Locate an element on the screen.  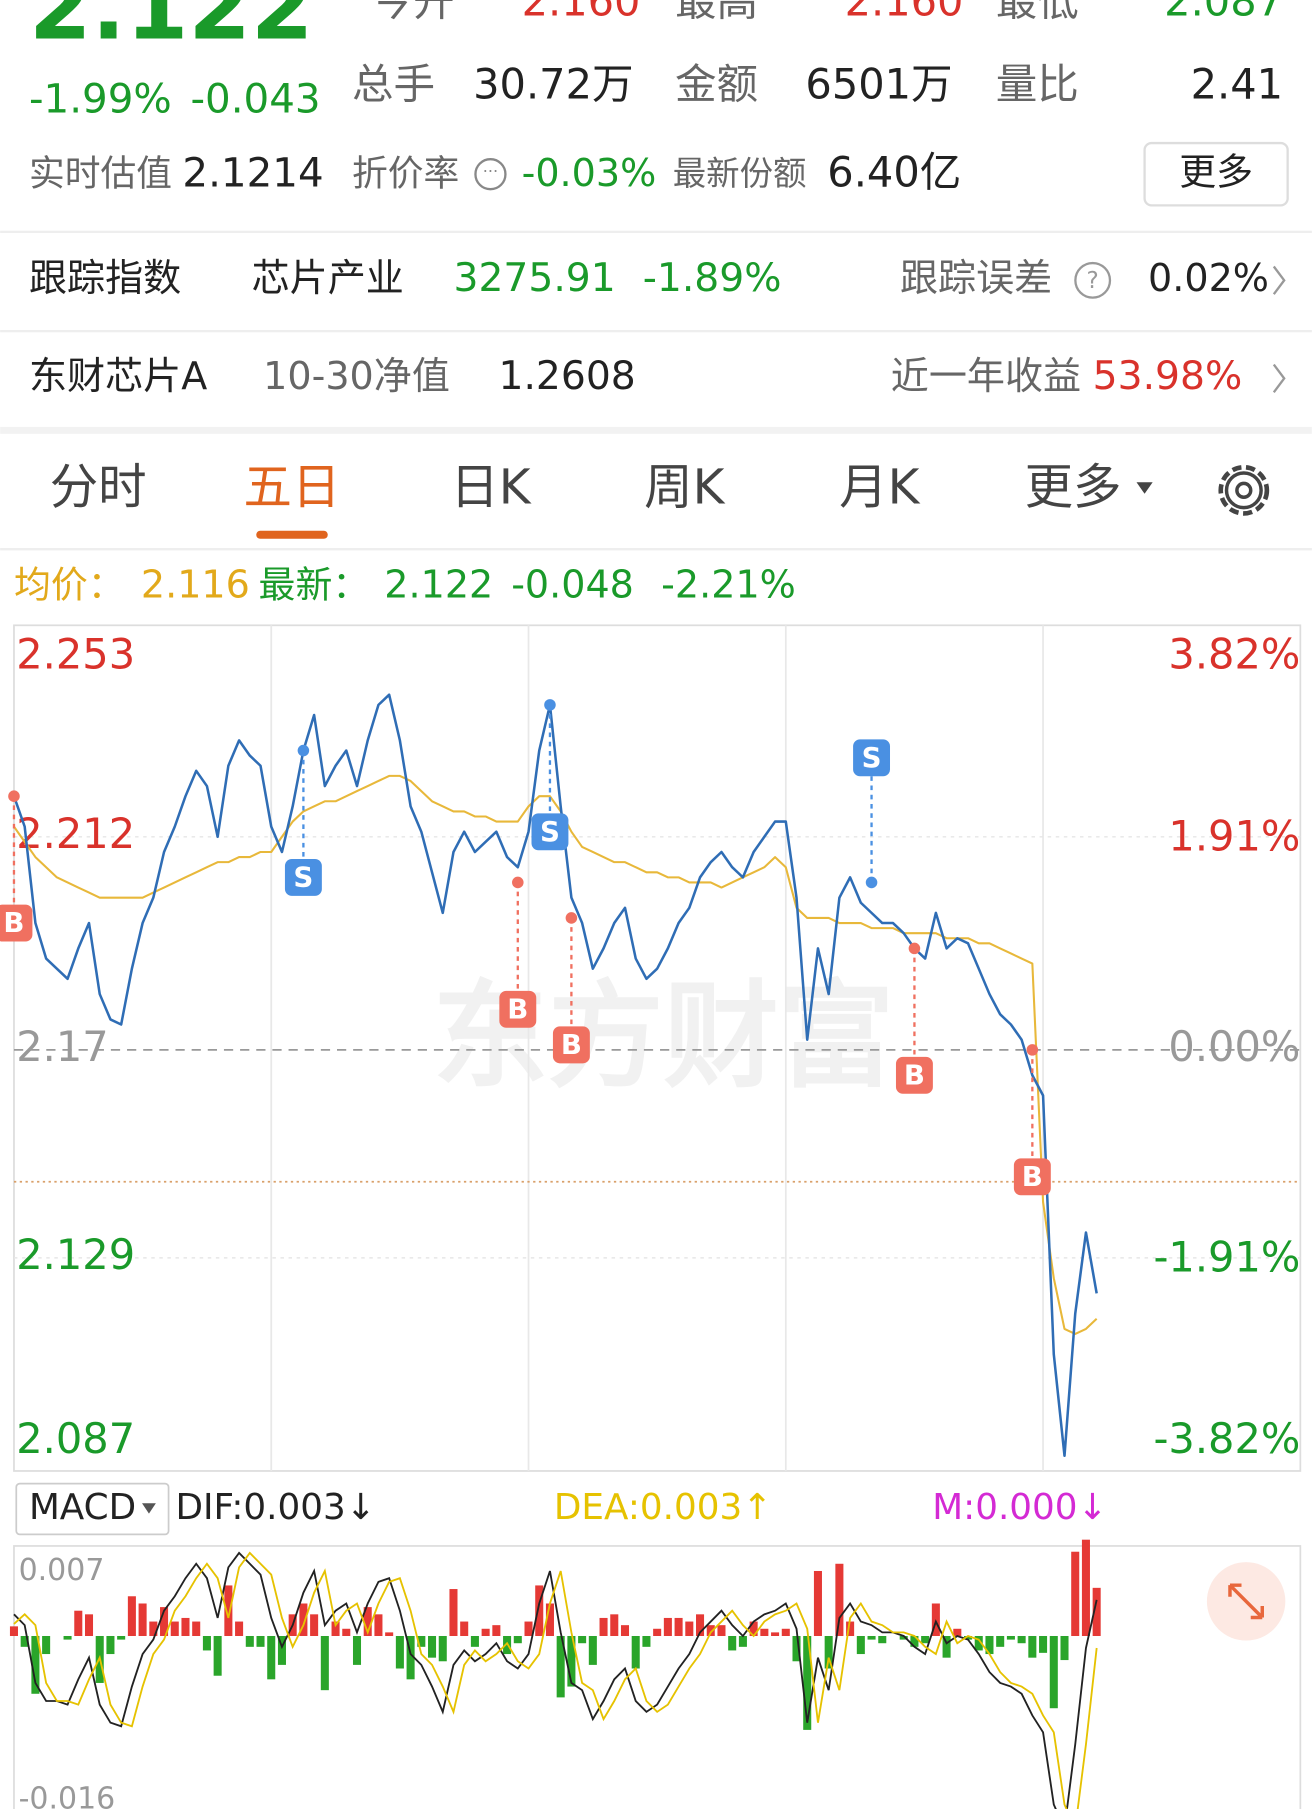
more-button is located at coordinates (1216, 174).